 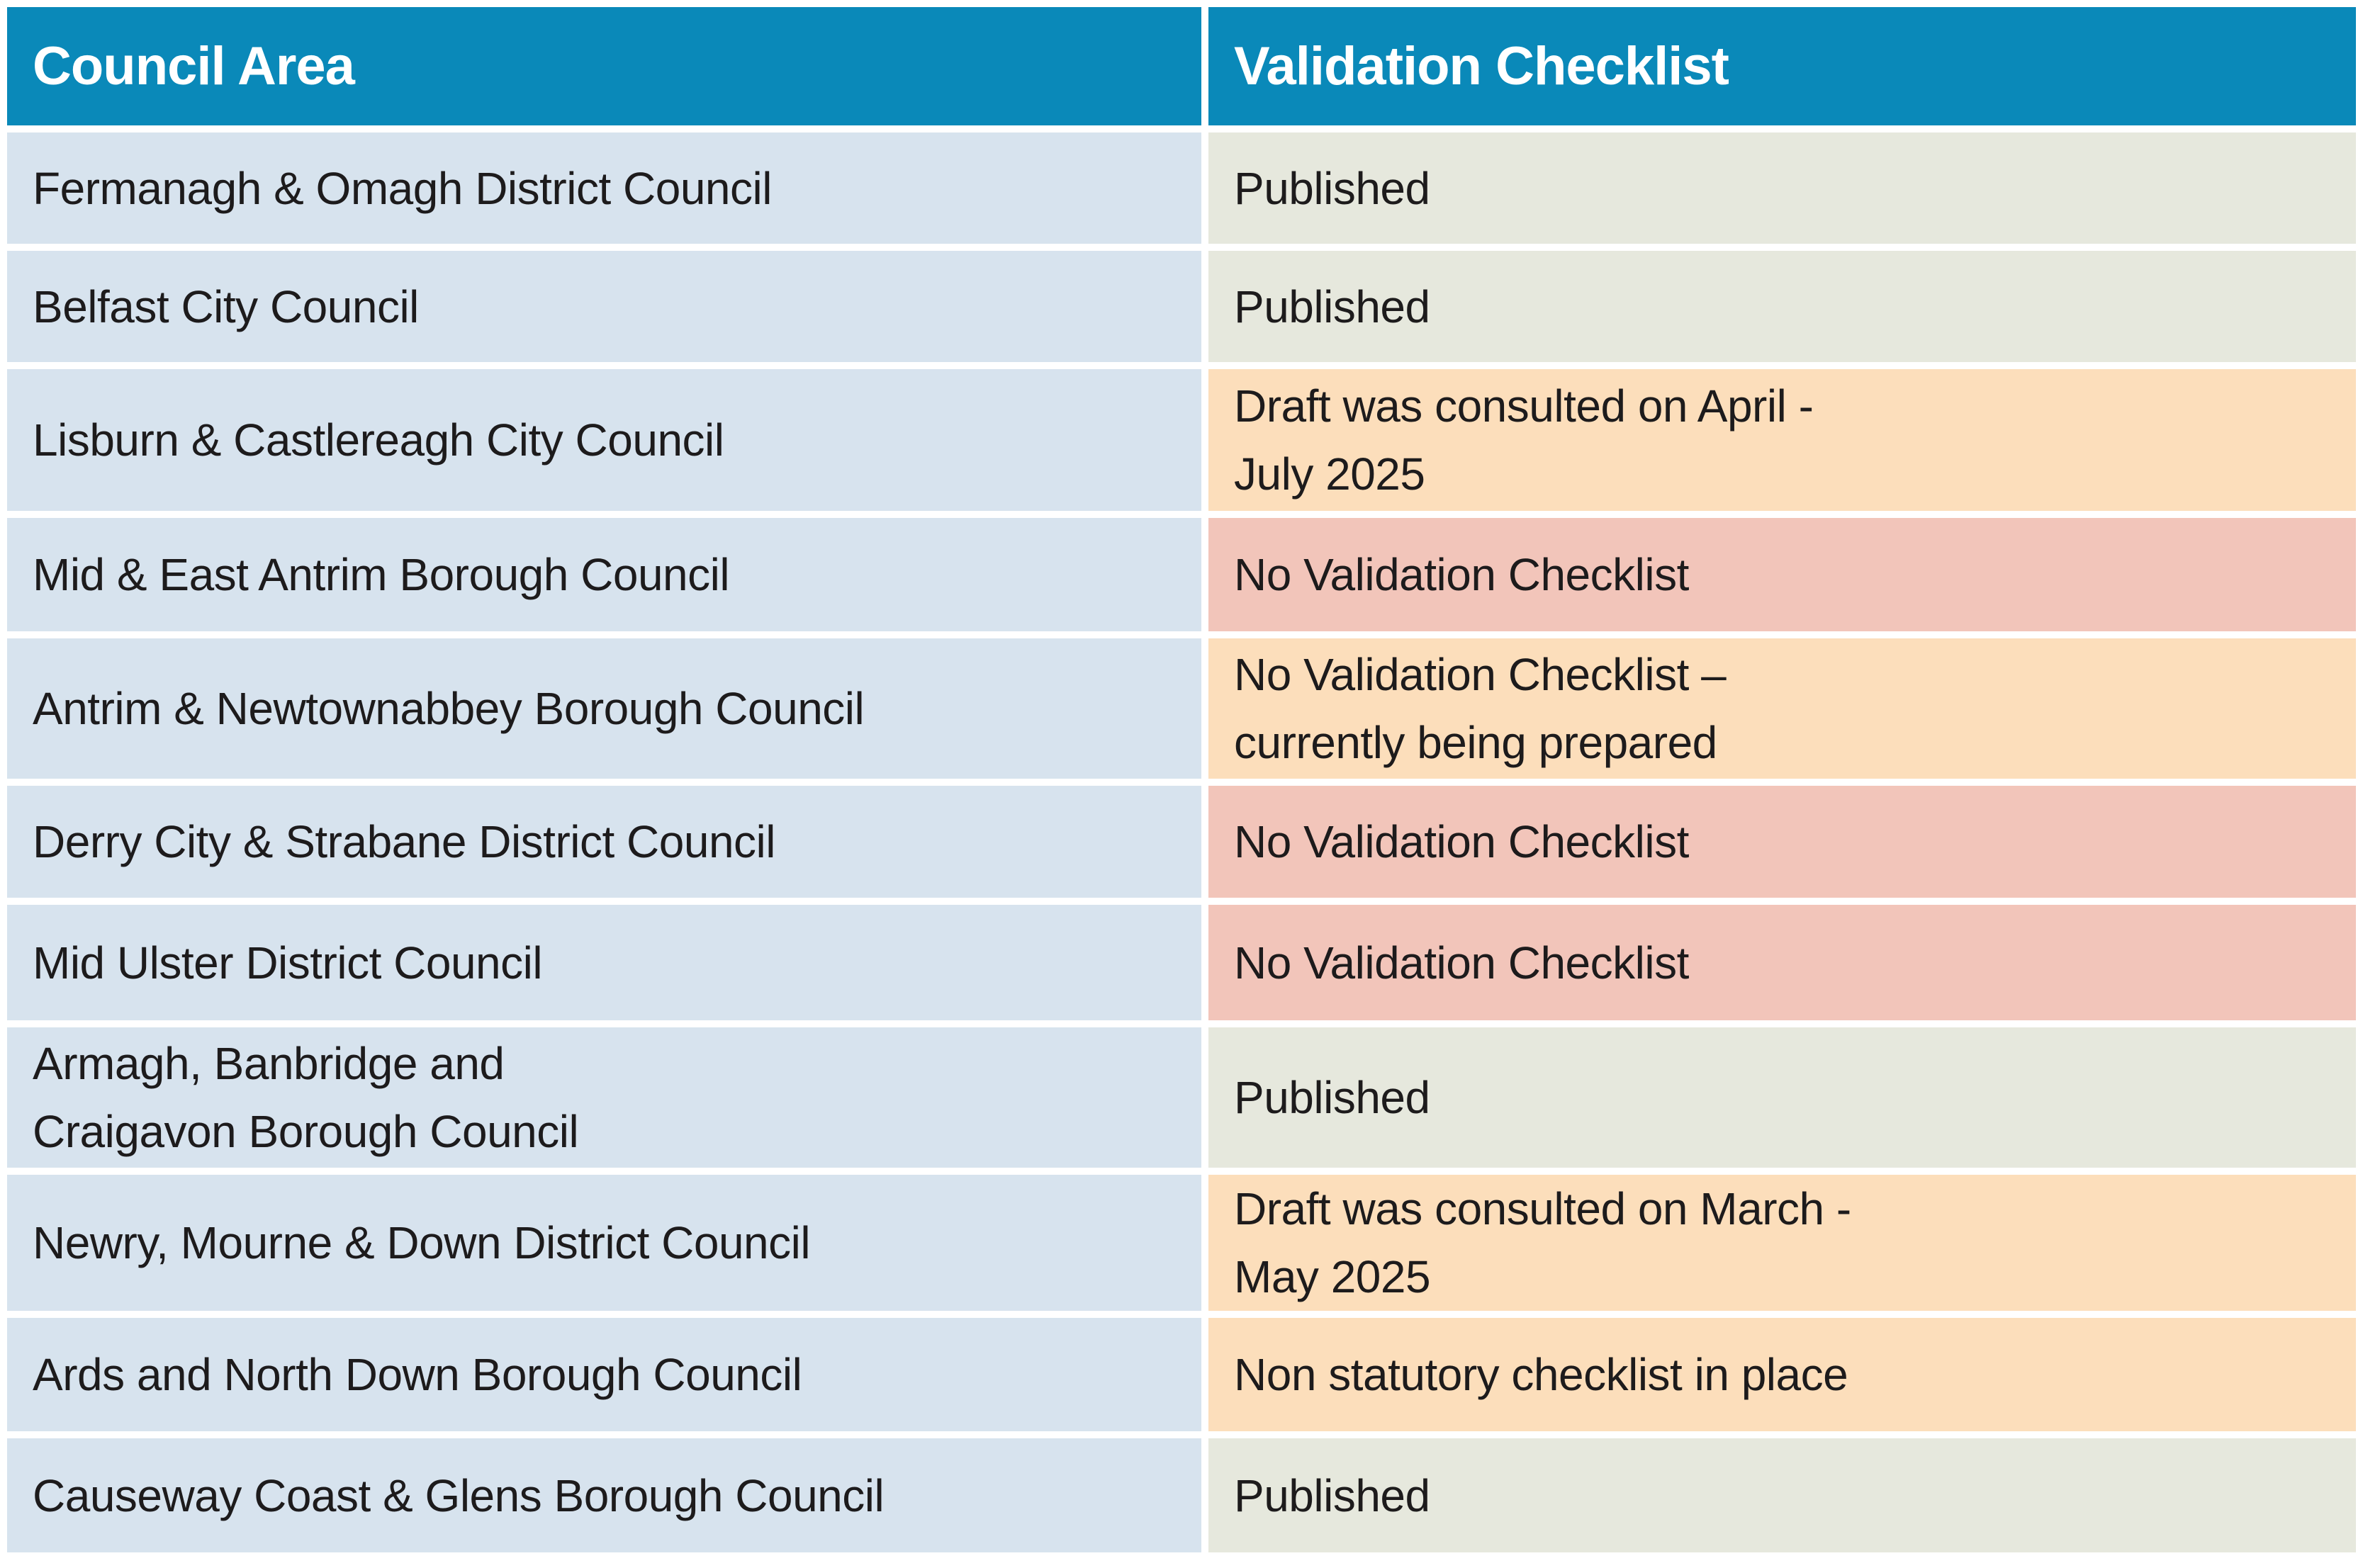 I want to click on council-cell-belfast: Belfast City Council, so click(x=604, y=306).